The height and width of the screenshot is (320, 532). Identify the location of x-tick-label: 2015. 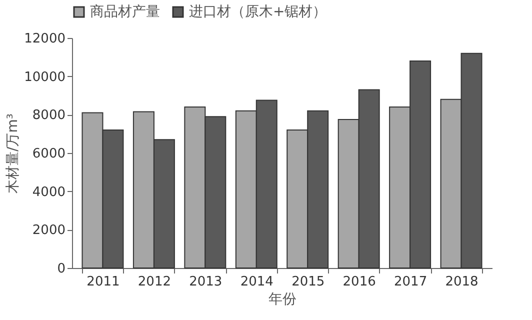
(308, 282).